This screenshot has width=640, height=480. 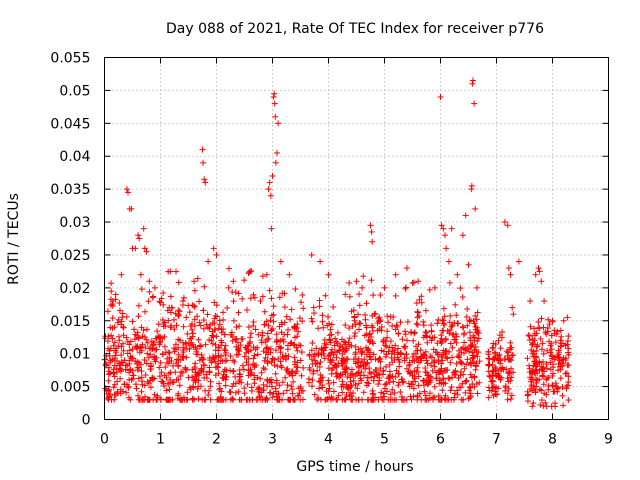 What do you see at coordinates (74, 91) in the screenshot?
I see `y-tick-label: 0.05` at bounding box center [74, 91].